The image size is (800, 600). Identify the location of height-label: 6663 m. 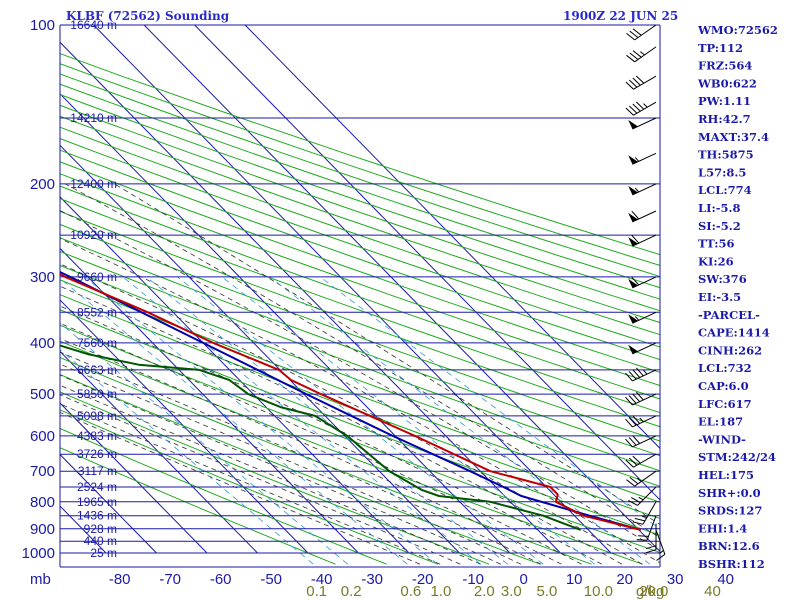
(97, 370).